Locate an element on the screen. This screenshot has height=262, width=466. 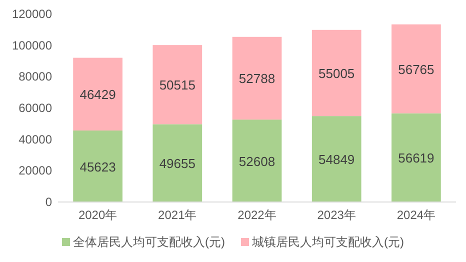
y-tick-label: 0 is located at coordinates (48, 202).